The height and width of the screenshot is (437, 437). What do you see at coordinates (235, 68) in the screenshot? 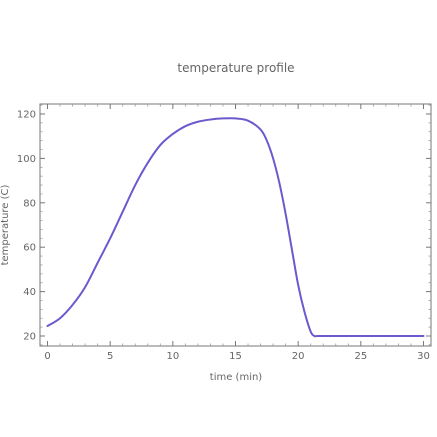
I see `chart-title: temperature profile` at bounding box center [235, 68].